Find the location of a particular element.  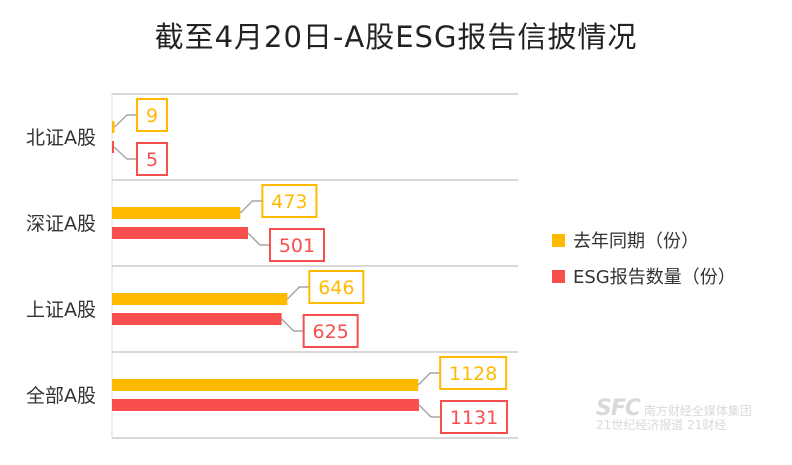

value-label-current-2: 625 is located at coordinates (331, 332).